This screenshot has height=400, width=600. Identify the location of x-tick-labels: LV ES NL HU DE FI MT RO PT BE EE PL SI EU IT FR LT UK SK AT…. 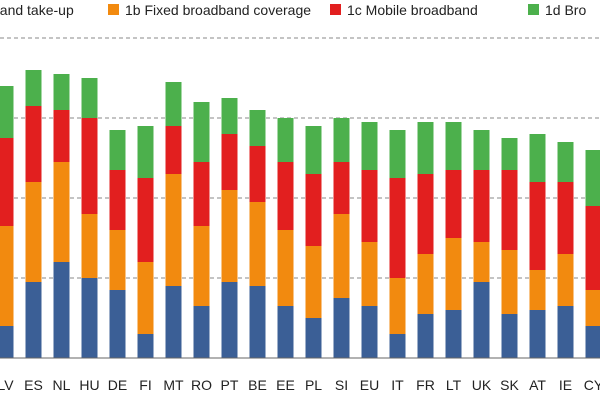
(300, 385).